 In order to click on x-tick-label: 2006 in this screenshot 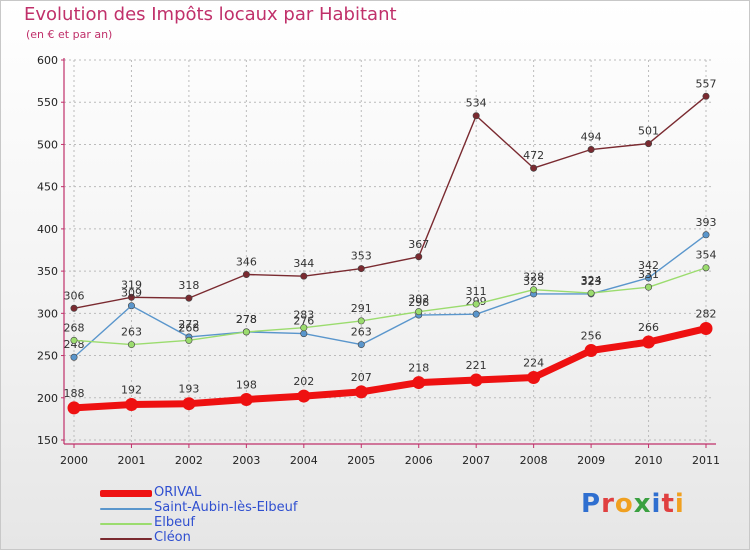, I will do `click(419, 460)`.